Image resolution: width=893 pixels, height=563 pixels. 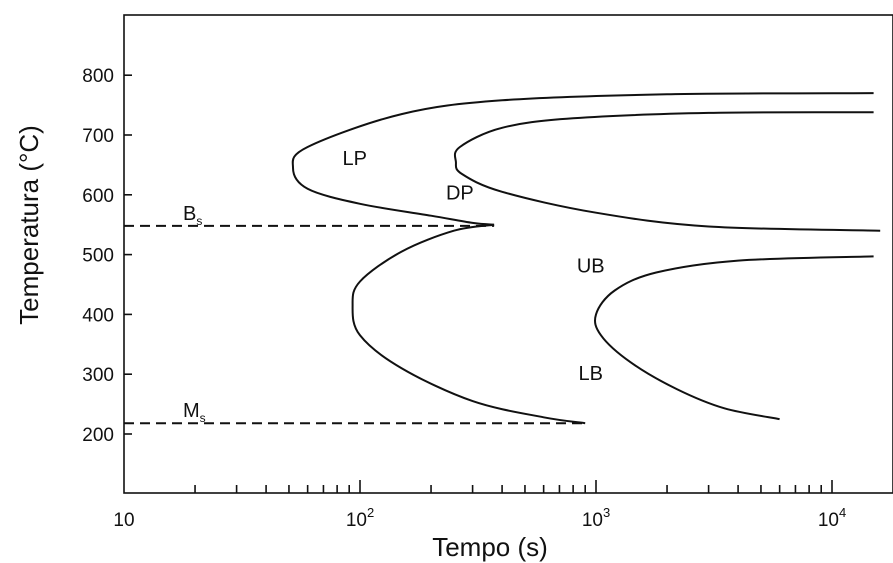 I want to click on x-axis-ticks: 10 10² 10³ 10⁴, so click(x=479, y=505).